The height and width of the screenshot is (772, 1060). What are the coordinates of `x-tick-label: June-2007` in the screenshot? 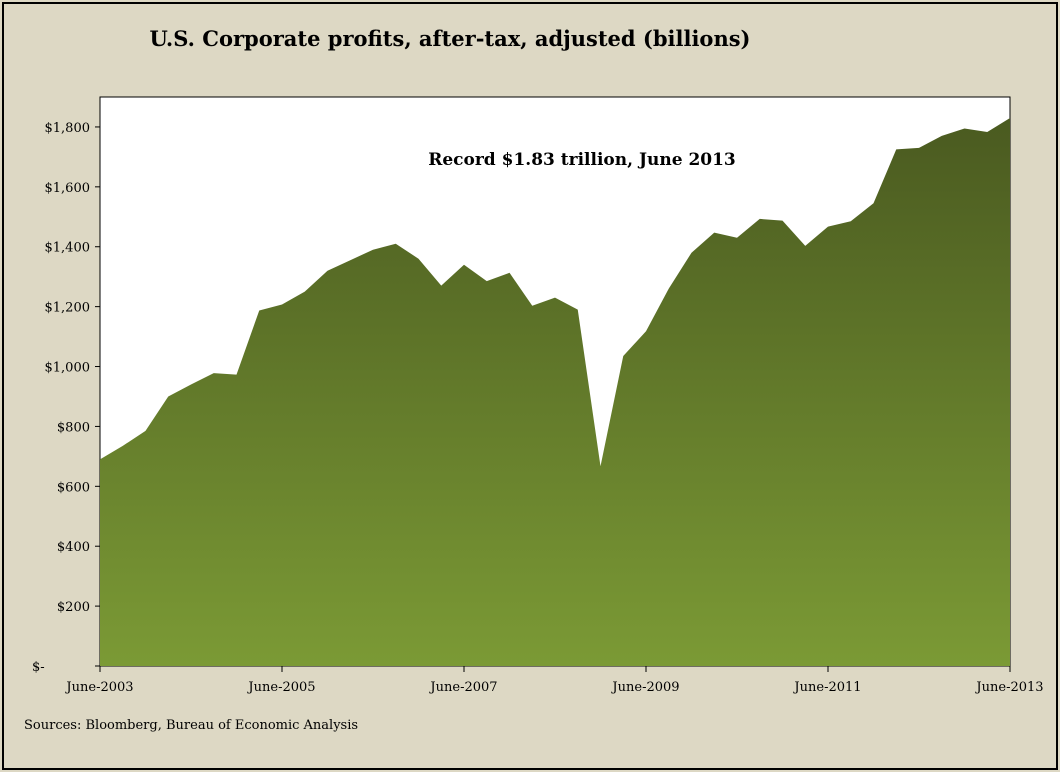 It's located at (462, 687).